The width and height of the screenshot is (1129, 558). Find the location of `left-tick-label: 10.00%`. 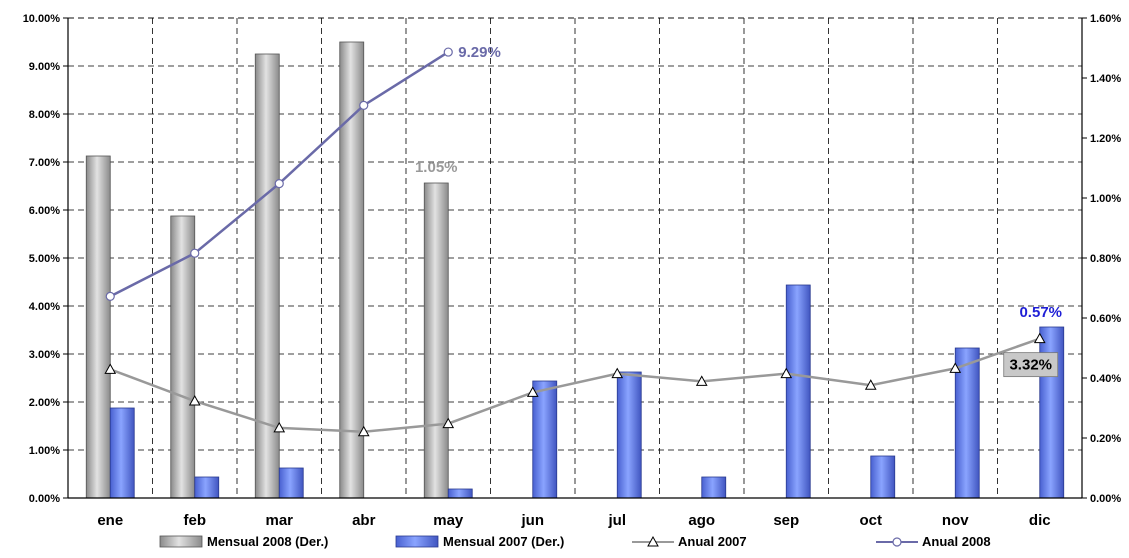

left-tick-label: 10.00% is located at coordinates (42, 19).